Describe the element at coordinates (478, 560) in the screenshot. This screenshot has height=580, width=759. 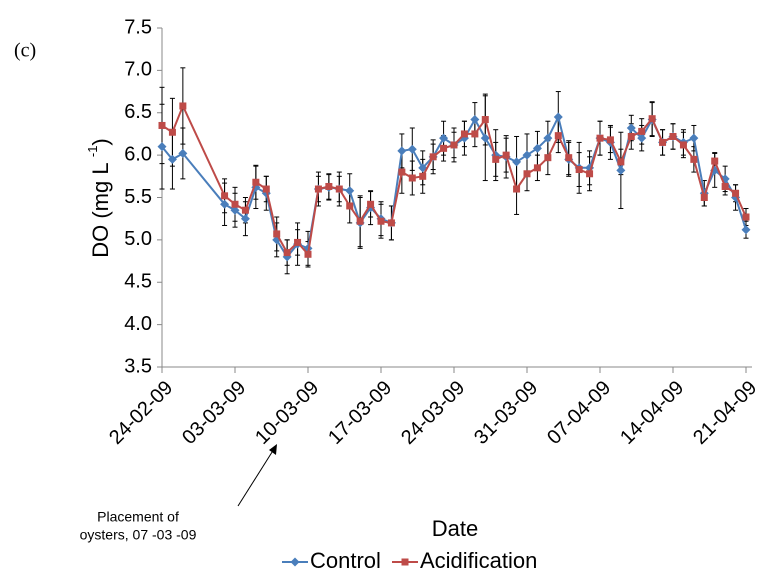
I see `legend-label: Acidification` at that location.